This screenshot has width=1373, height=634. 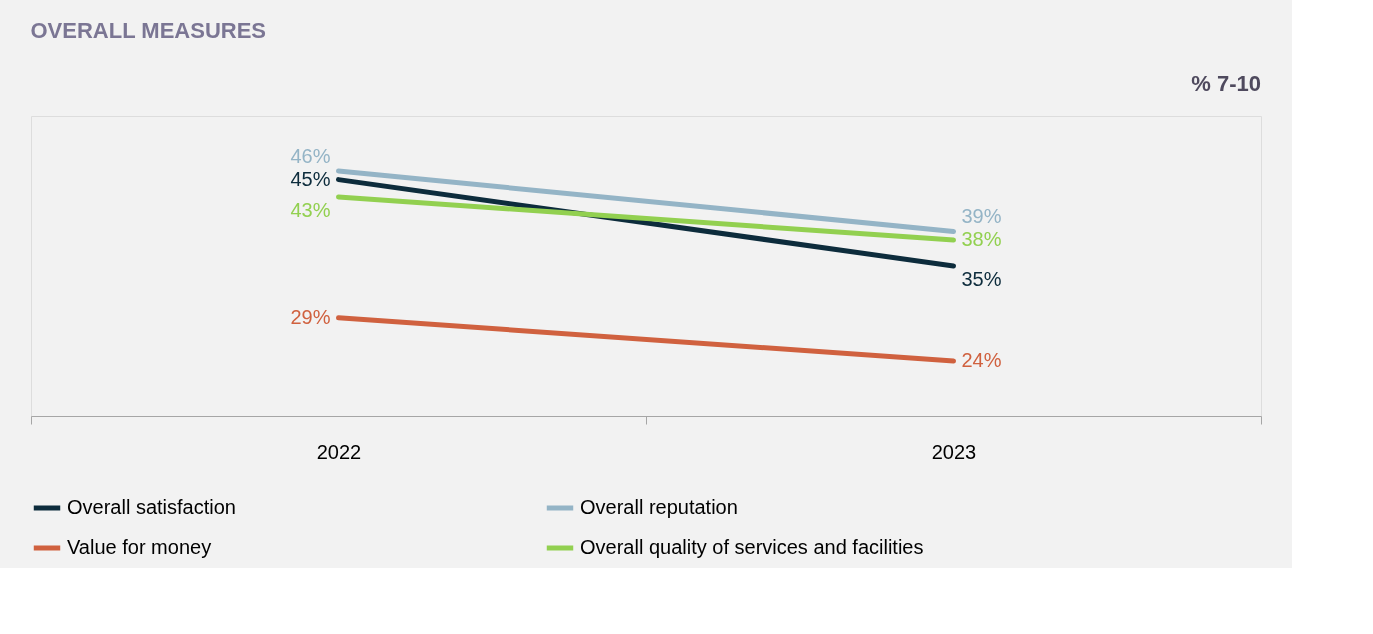 What do you see at coordinates (310, 156) in the screenshot?
I see `data-label: 46%` at bounding box center [310, 156].